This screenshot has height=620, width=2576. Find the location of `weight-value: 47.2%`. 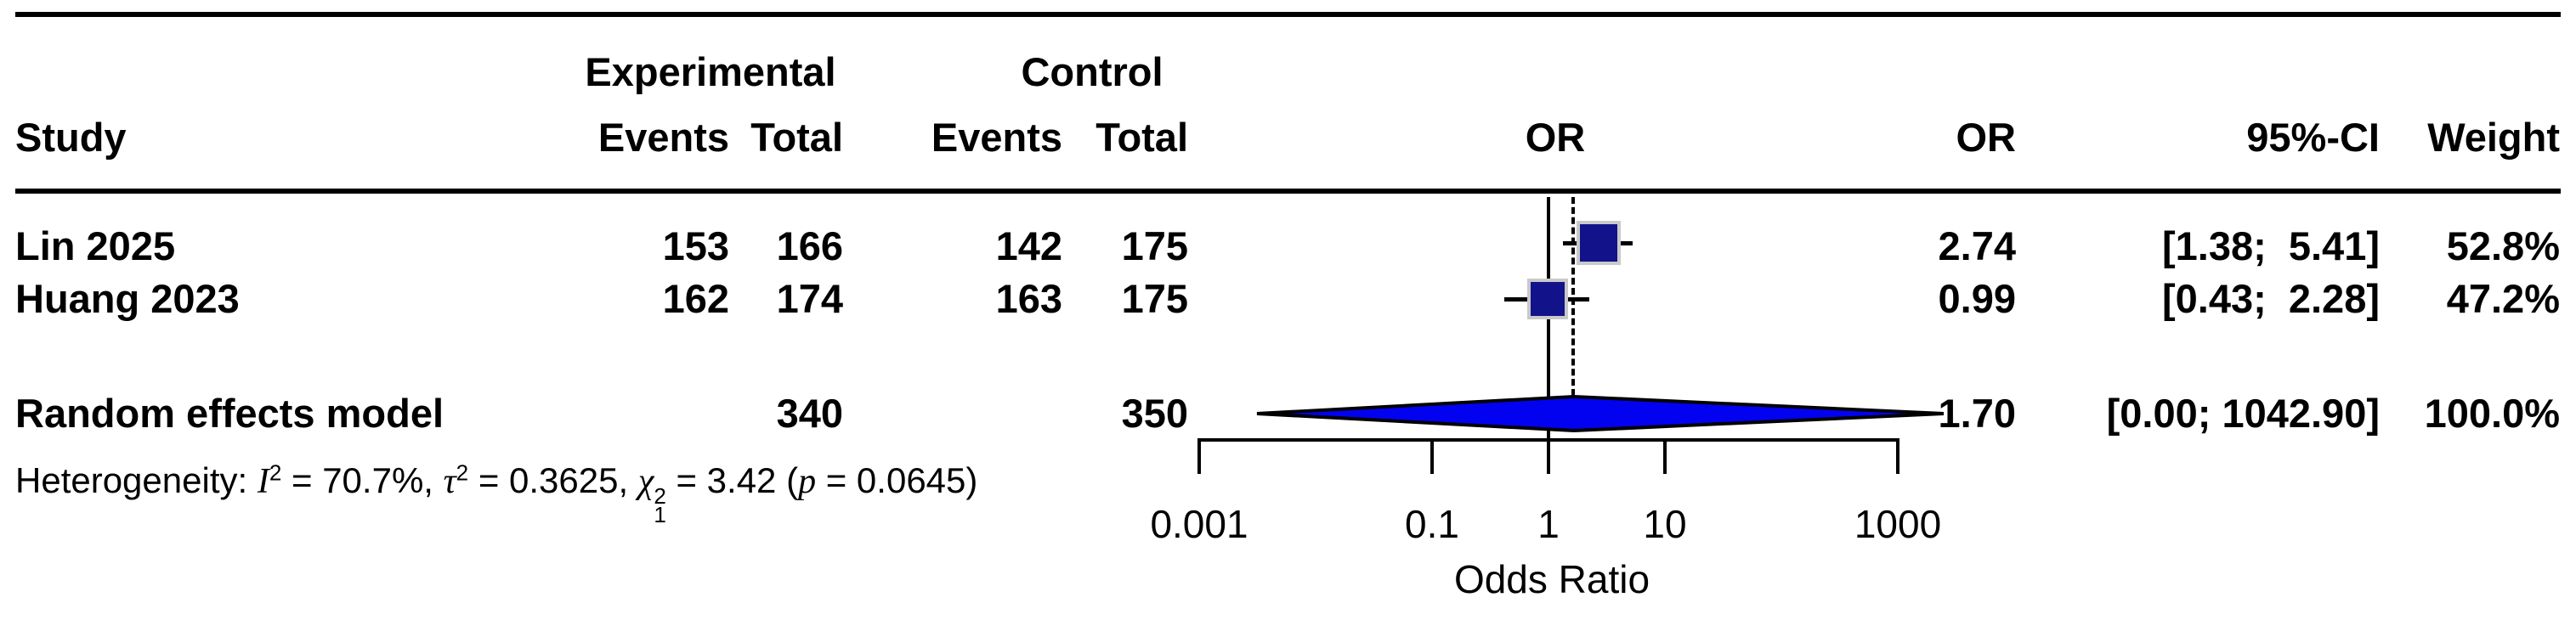

weight-value: 47.2% is located at coordinates (2503, 298).